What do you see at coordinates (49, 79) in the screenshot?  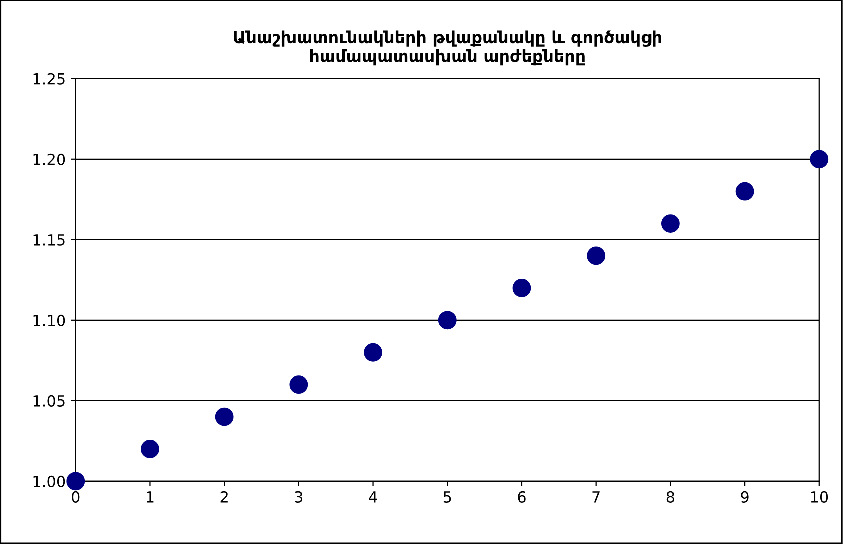 I see `y-tick-label: 1.25` at bounding box center [49, 79].